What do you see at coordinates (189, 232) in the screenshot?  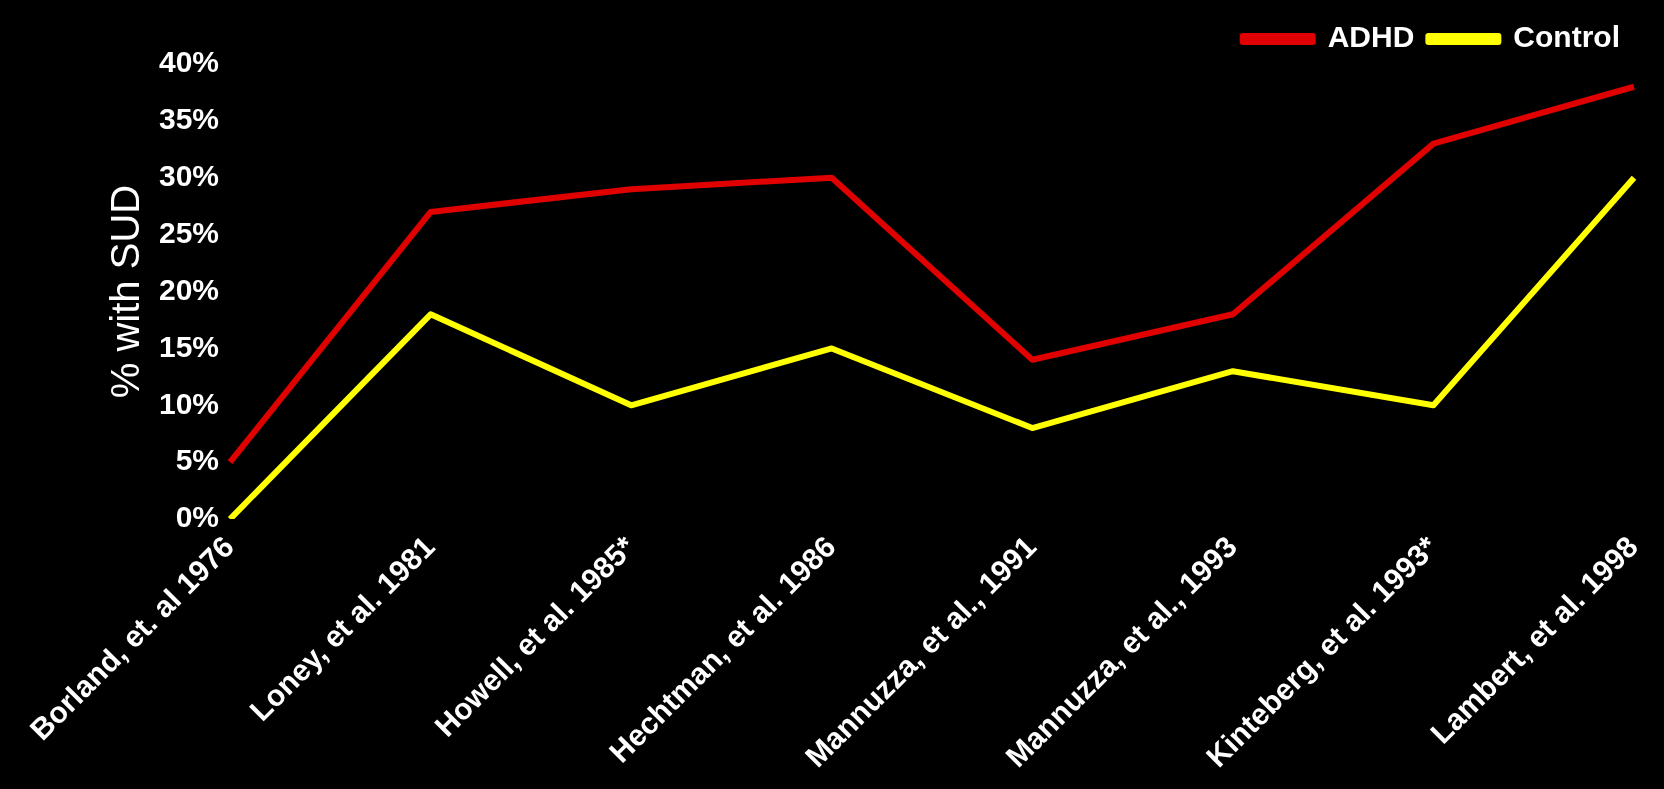 I see `y-tick-label: 25%` at bounding box center [189, 232].